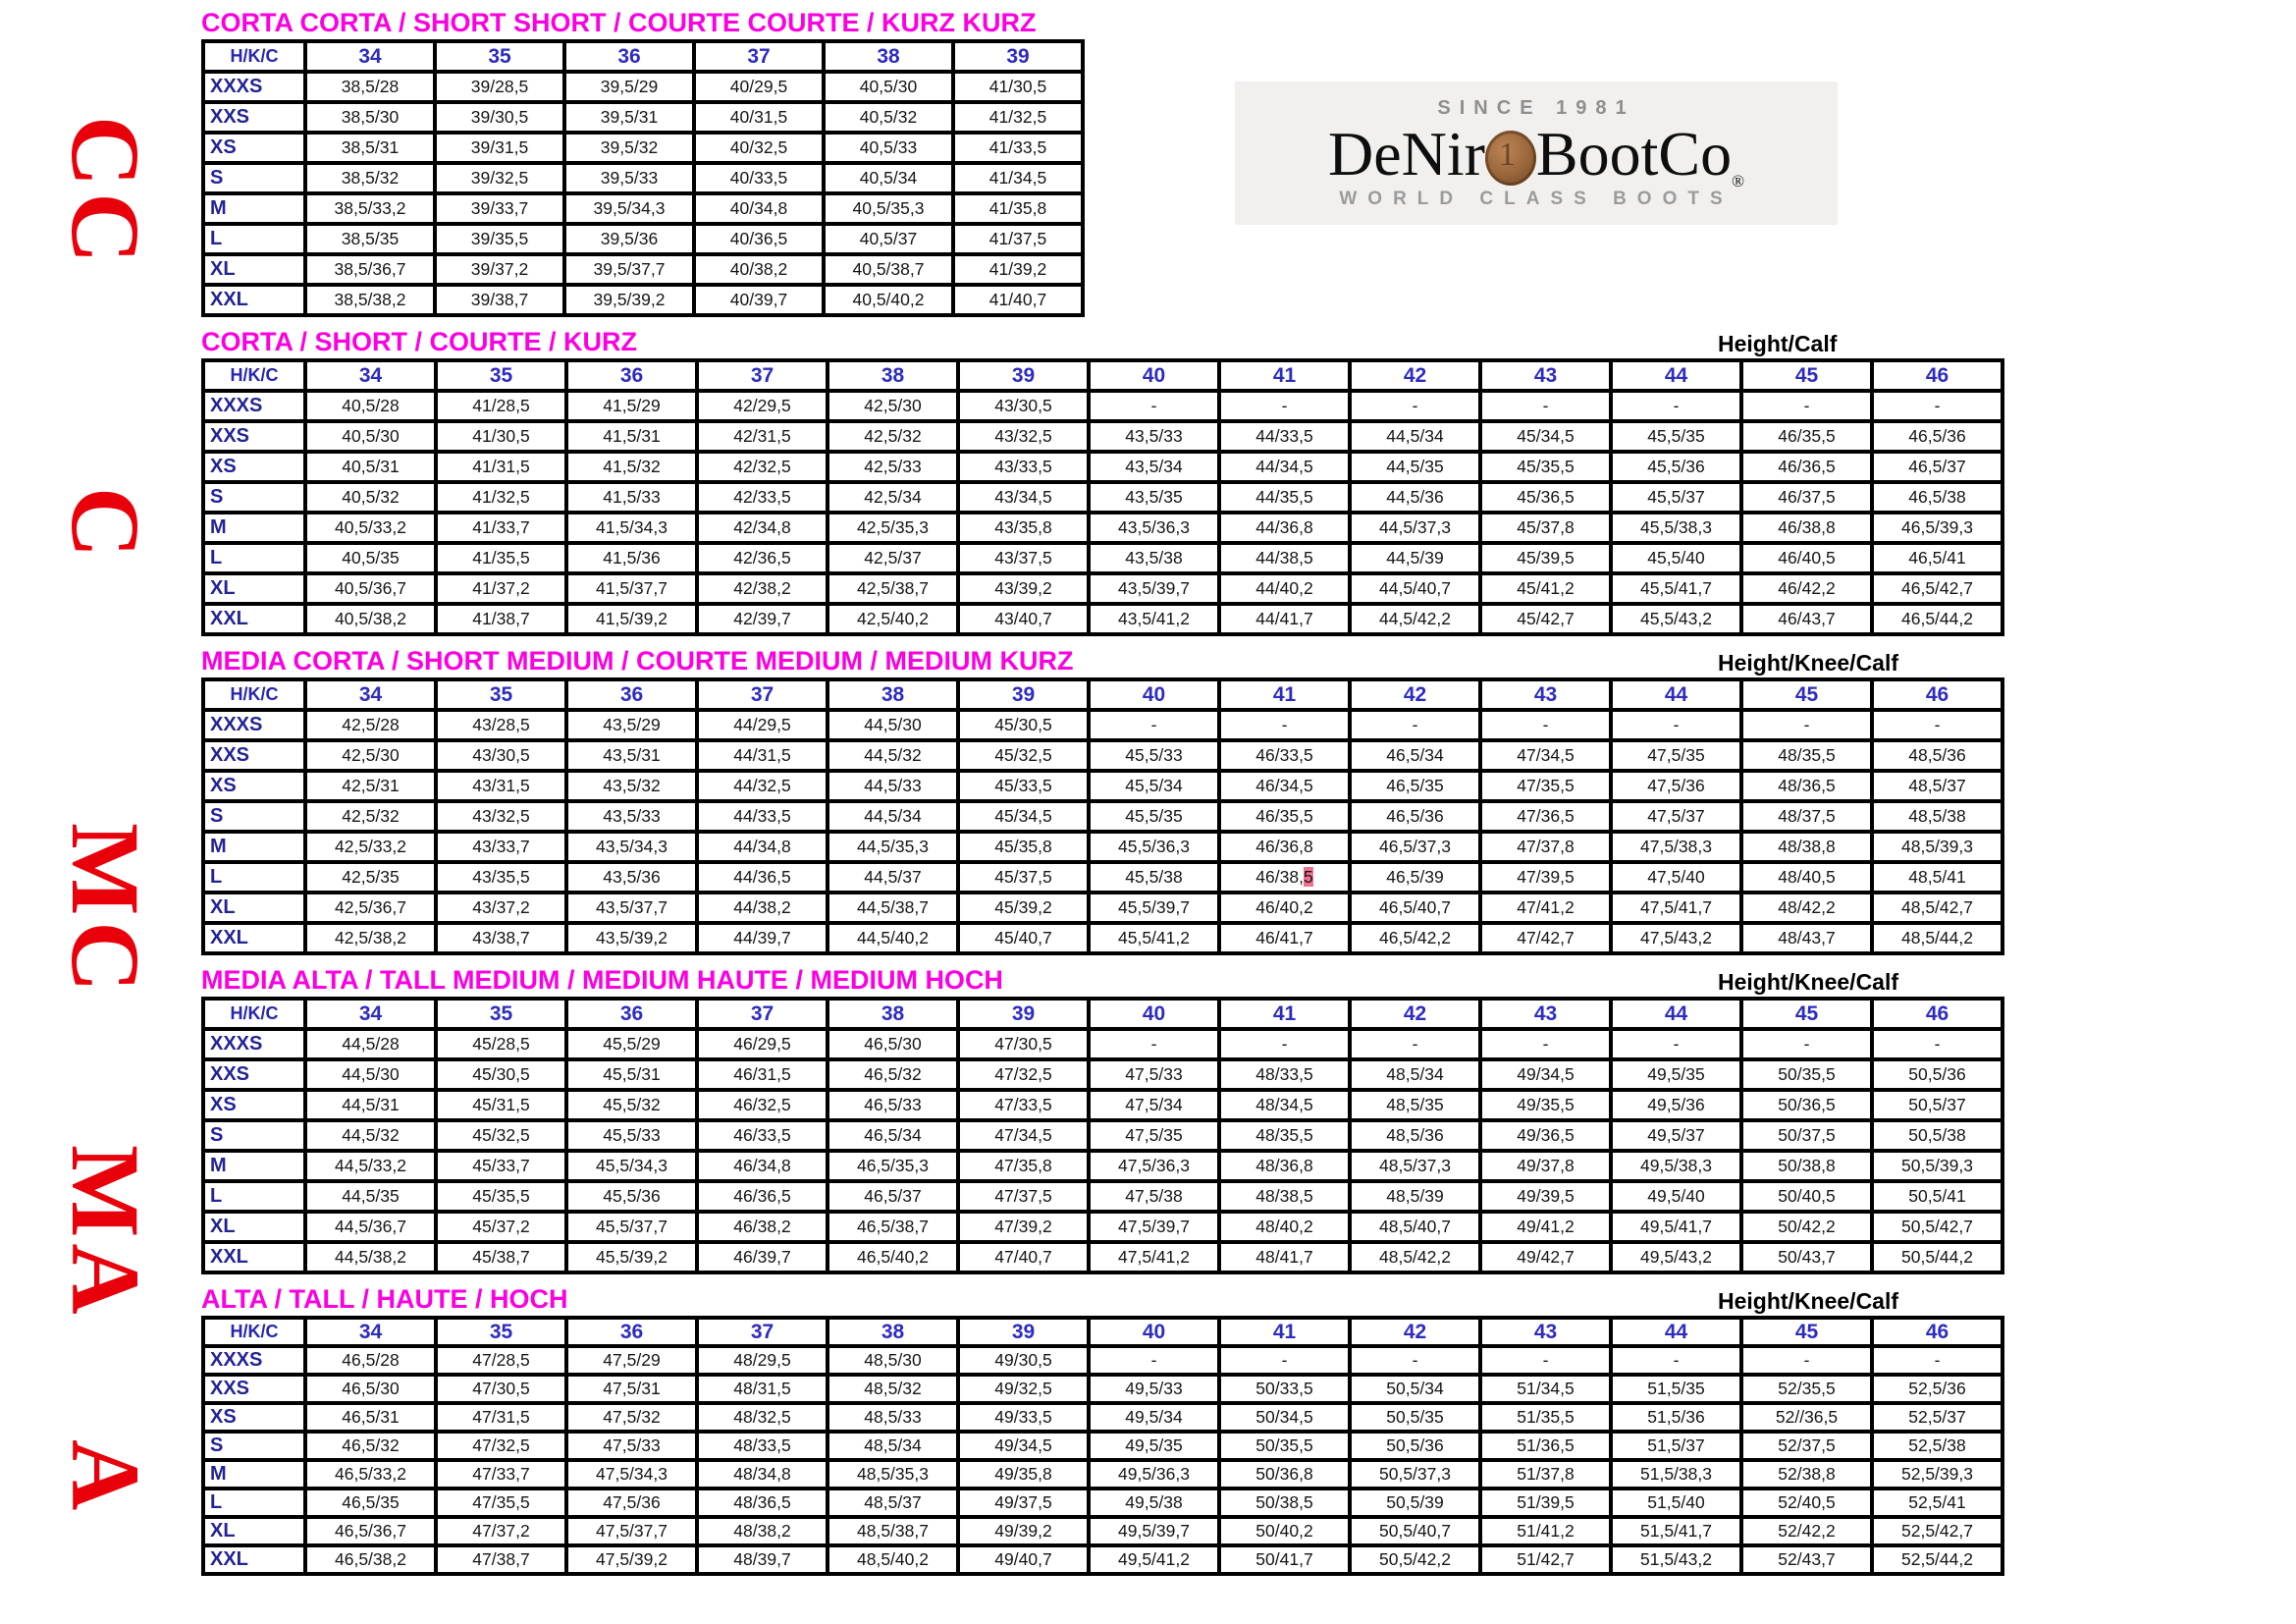  Describe the element at coordinates (1546, 497) in the screenshot. I see `size-cell: 45/36,5` at that location.